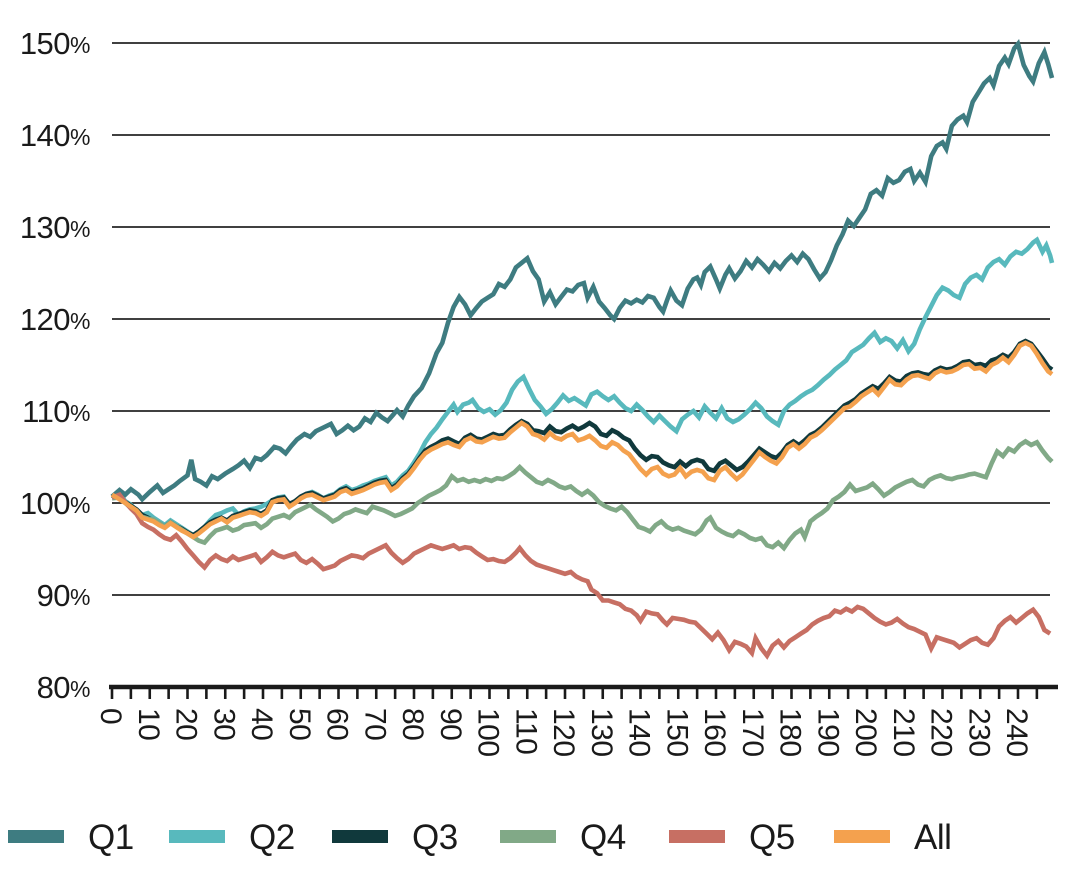  What do you see at coordinates (790, 732) in the screenshot?
I see `x-axis-label-180: 180` at bounding box center [790, 732].